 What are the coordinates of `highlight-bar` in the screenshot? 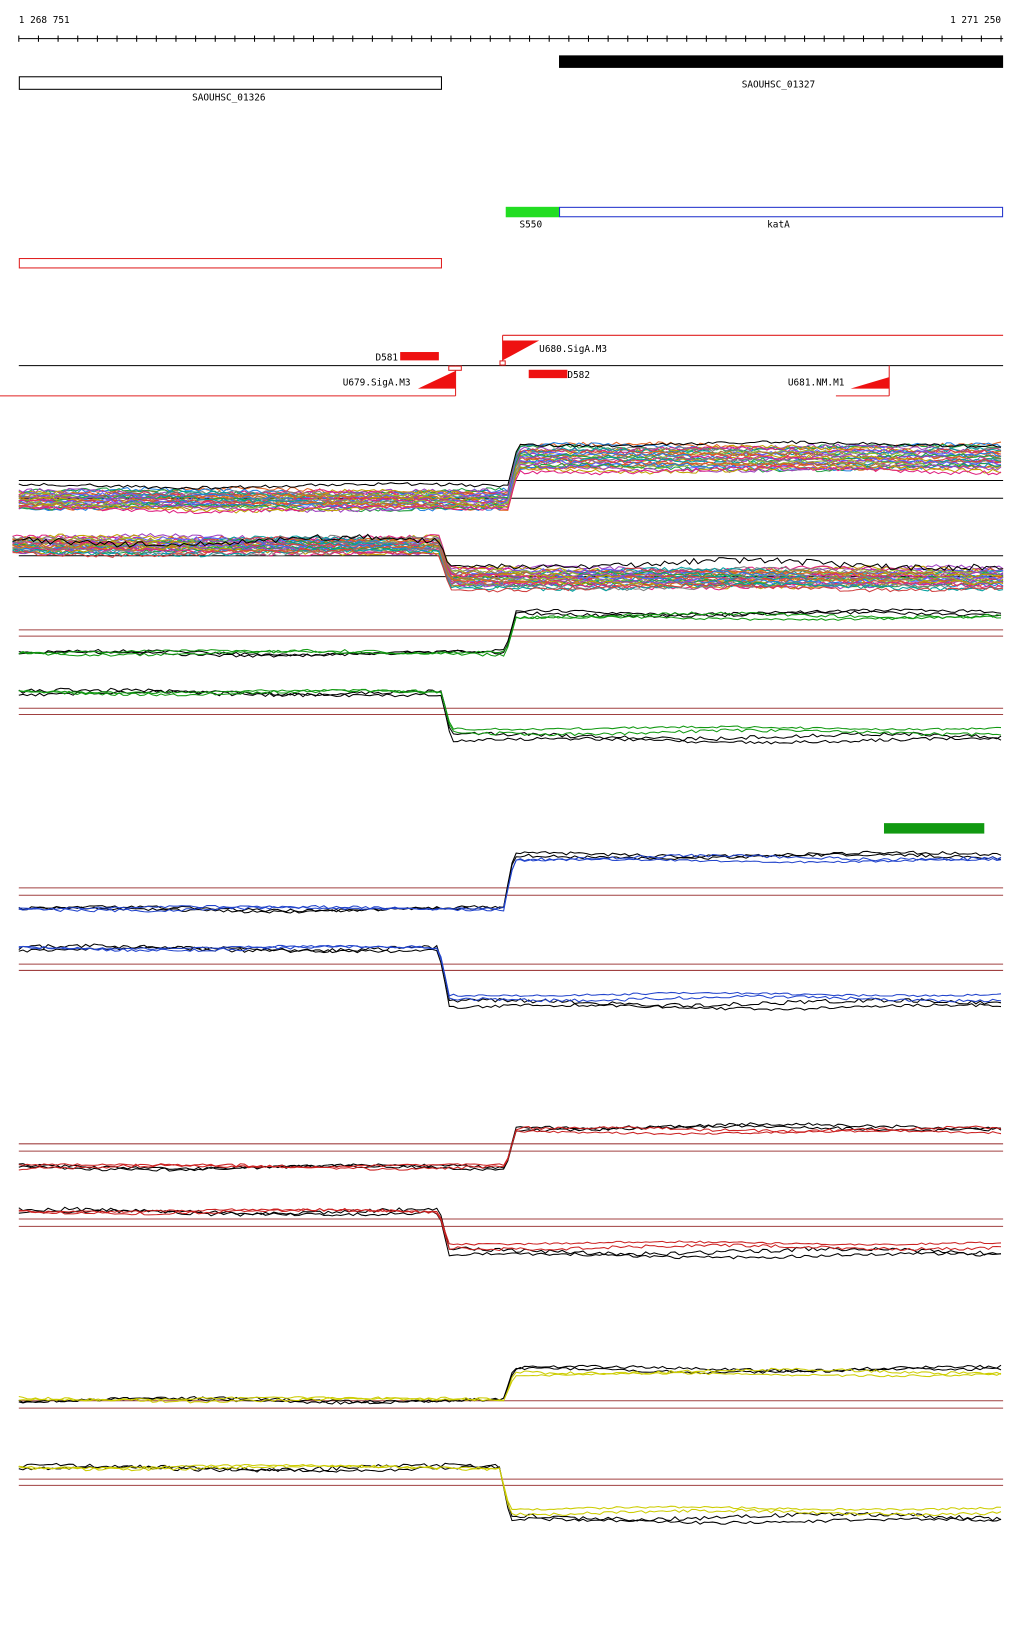 It's located at (934, 828).